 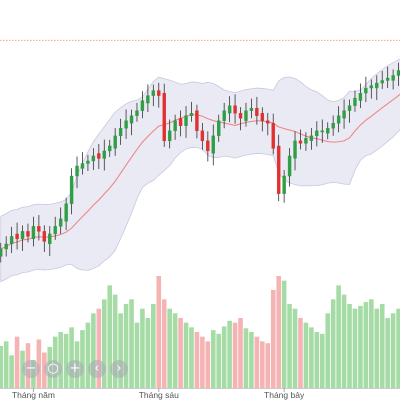 I want to click on x-tick-label: Tháng sáu, so click(x=159, y=395).